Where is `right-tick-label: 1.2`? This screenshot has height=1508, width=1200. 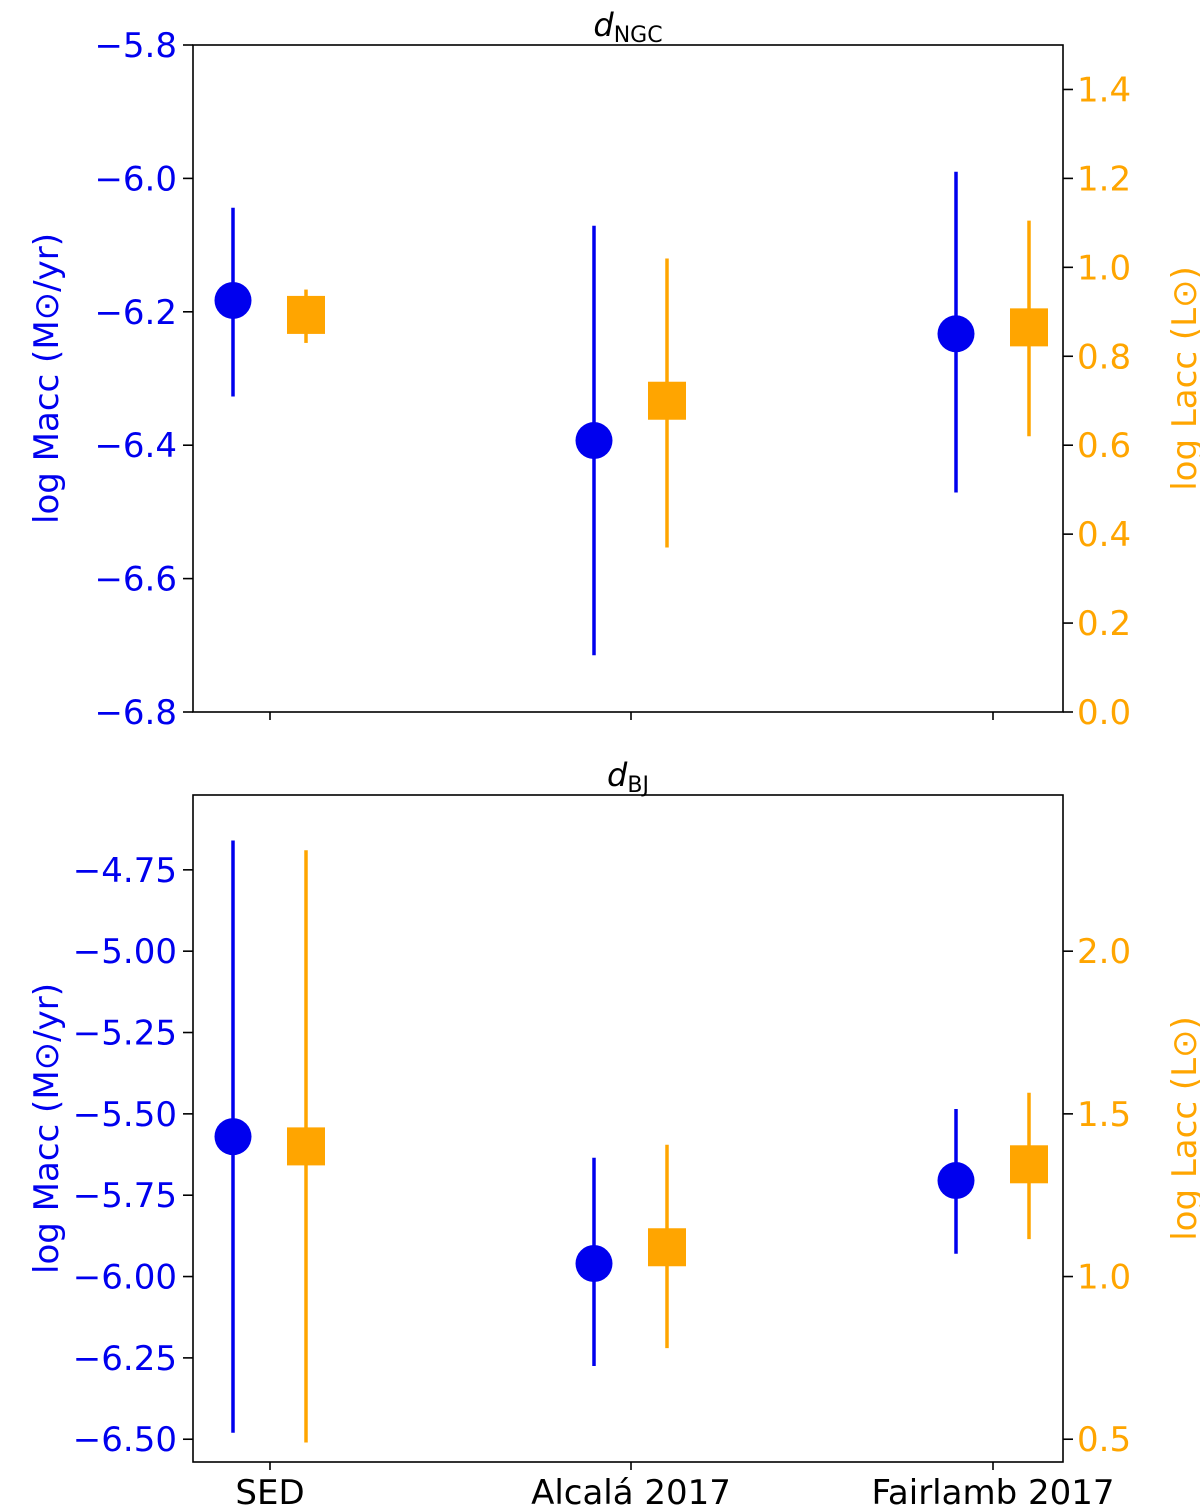 right-tick-label: 1.2 is located at coordinates (1104, 179).